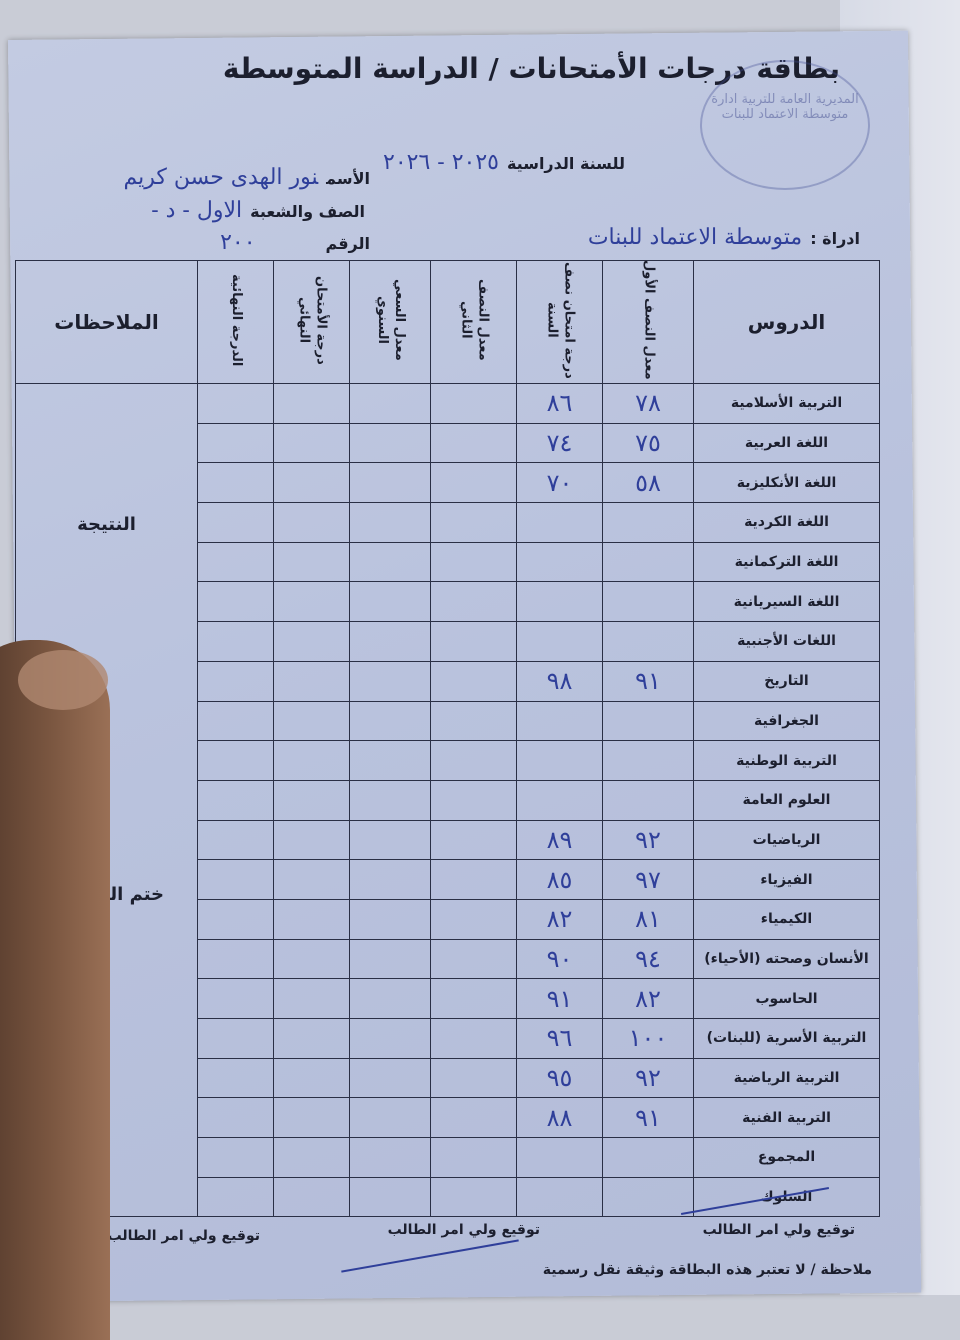 The image size is (960, 1340). I want to click on col-final-exam: درجة الأمتحان النهائي, so click(311, 322).